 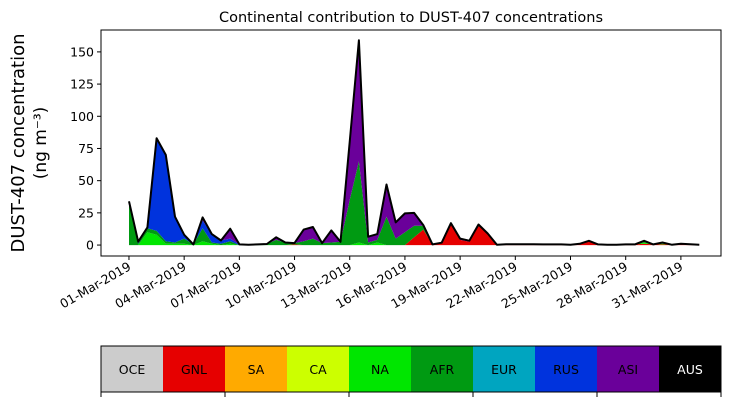 I want to click on colorbar-frame, so click(x=411, y=369).